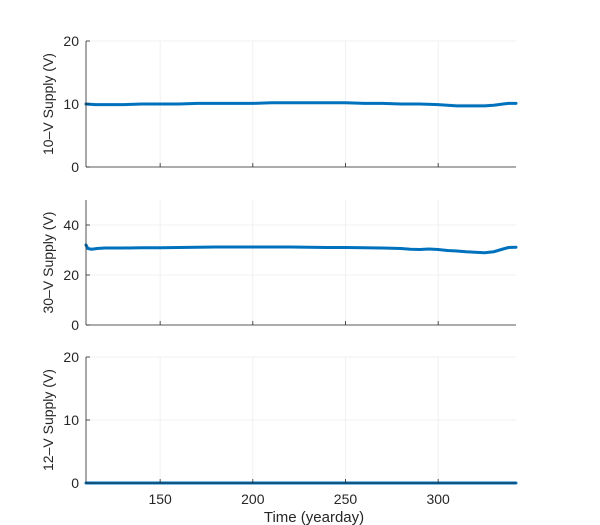 Image resolution: width=600 pixels, height=525 pixels. What do you see at coordinates (48, 263) in the screenshot?
I see `y-axis-label: 30–V Supply (V)` at bounding box center [48, 263].